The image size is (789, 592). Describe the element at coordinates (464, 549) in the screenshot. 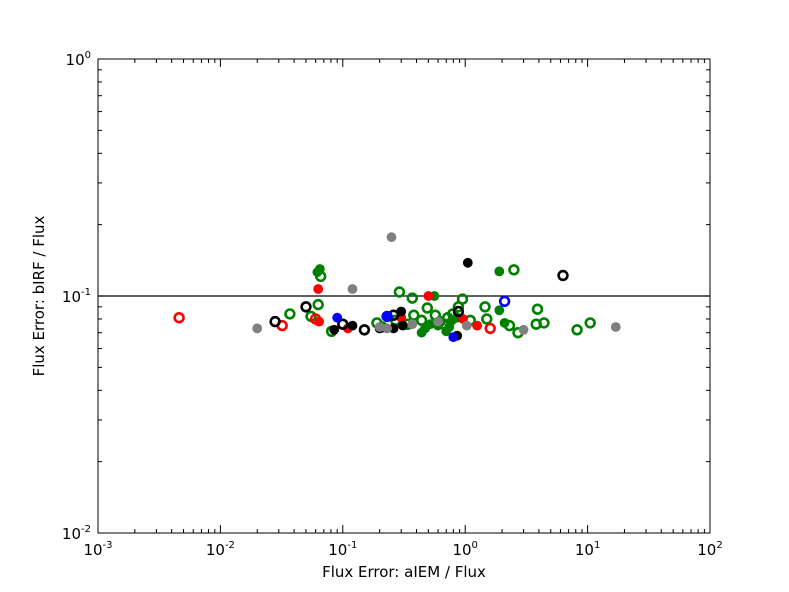

I see `x-tick-label: 10⁰` at that location.